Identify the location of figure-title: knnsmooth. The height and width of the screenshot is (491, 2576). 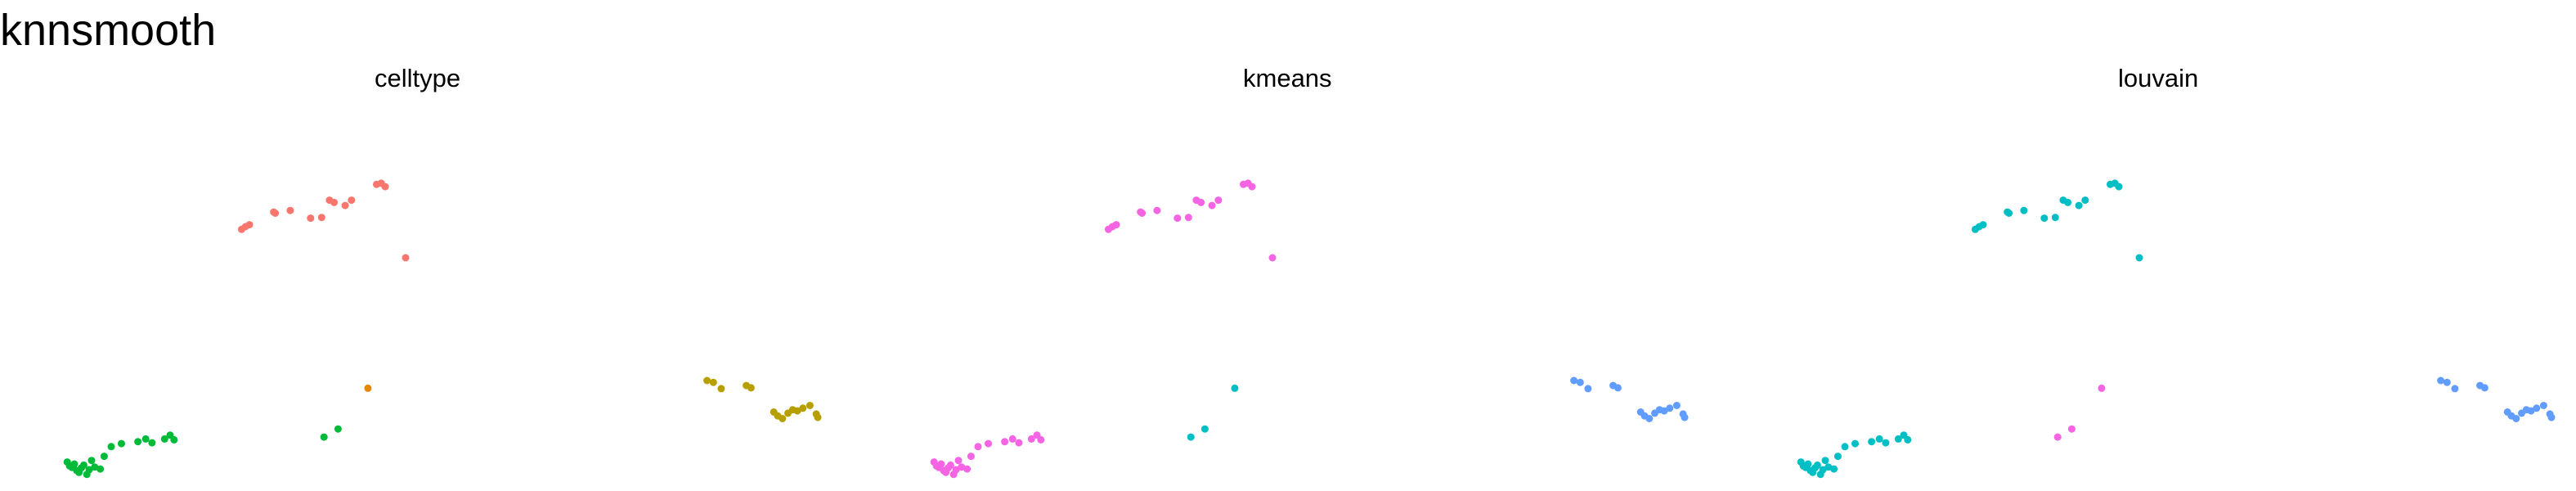
(108, 30).